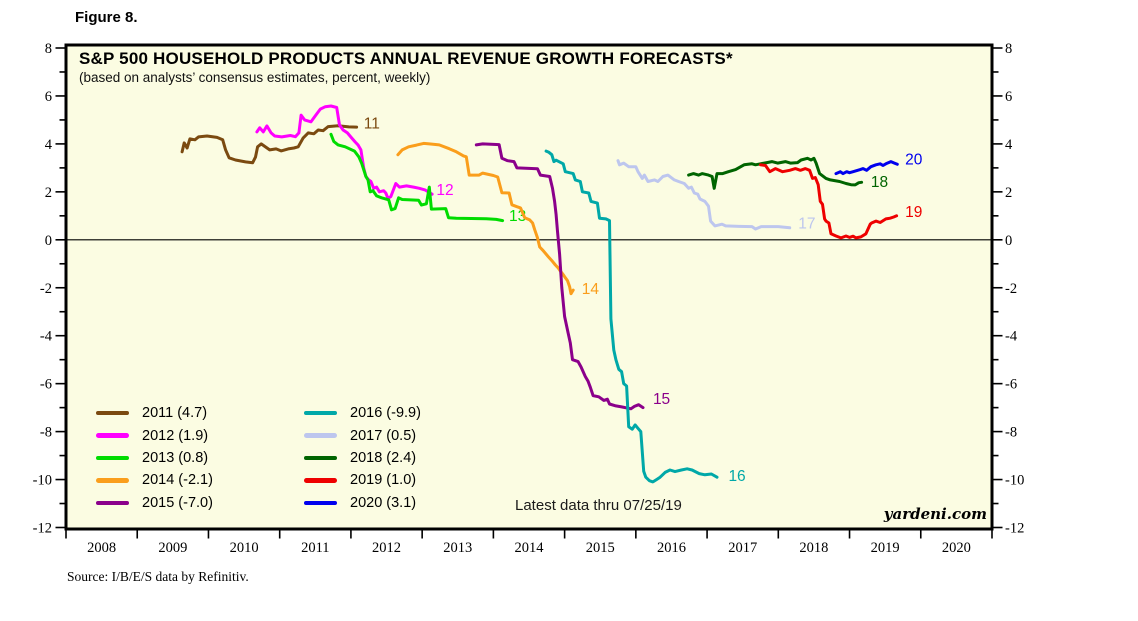 The width and height of the screenshot is (1138, 621). What do you see at coordinates (829, 201) in the screenshot?
I see `series-line-2019` at bounding box center [829, 201].